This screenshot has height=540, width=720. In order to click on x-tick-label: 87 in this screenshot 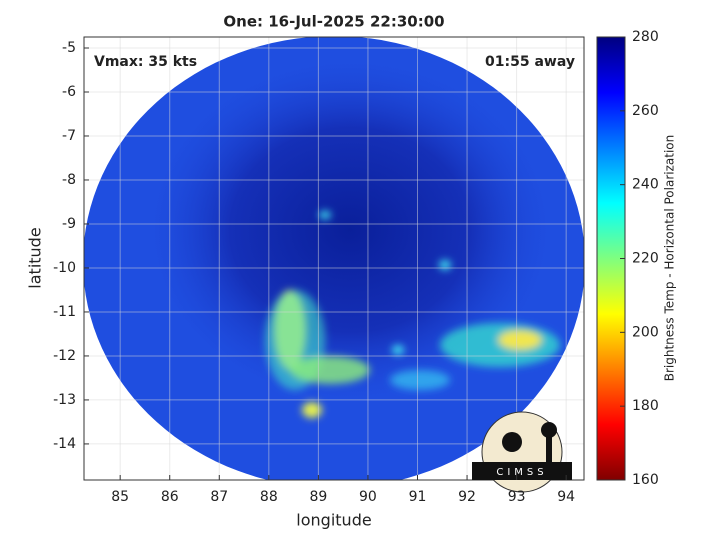, I will do `click(219, 497)`.